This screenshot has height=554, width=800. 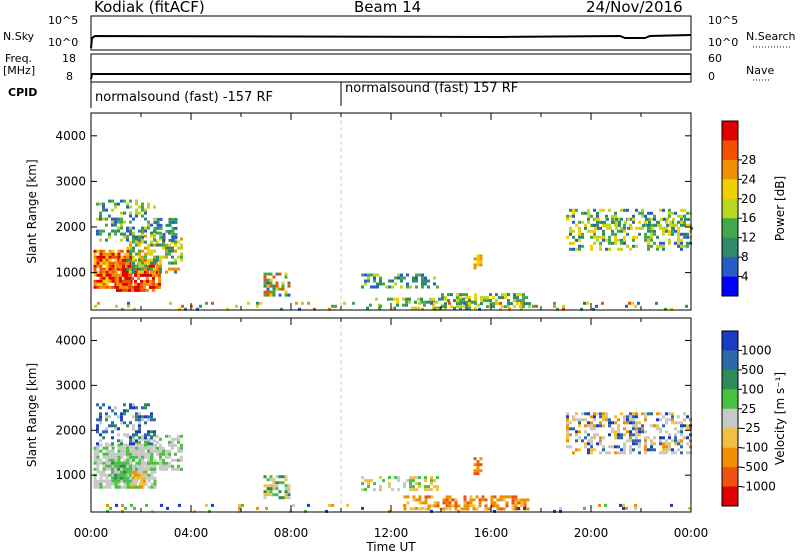 What do you see at coordinates (730, 418) in the screenshot?
I see `colorbar-frame` at bounding box center [730, 418].